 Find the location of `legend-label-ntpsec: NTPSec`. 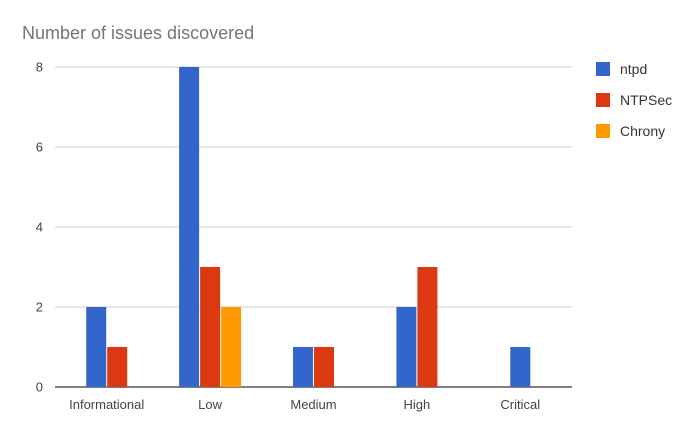

legend-label-ntpsec: NTPSec is located at coordinates (646, 100).